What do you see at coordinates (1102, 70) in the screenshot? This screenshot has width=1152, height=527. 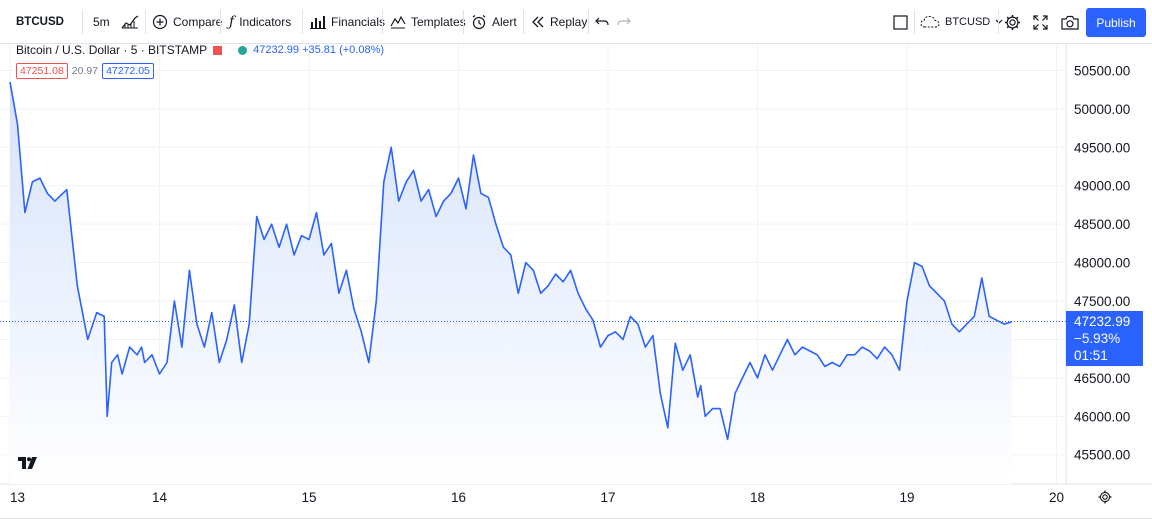 I see `price-axis-tick-label: 50500.00` at bounding box center [1102, 70].